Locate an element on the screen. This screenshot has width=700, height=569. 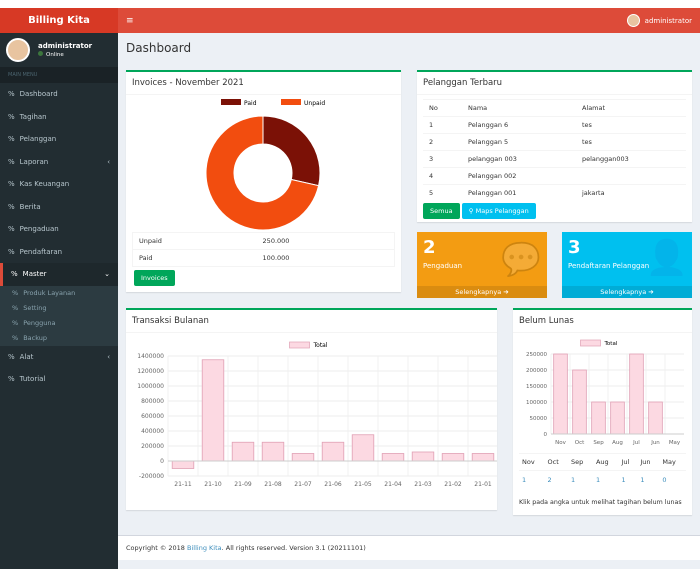
sidebar-item-tagihan: % Tagihan is located at coordinates (59, 117).